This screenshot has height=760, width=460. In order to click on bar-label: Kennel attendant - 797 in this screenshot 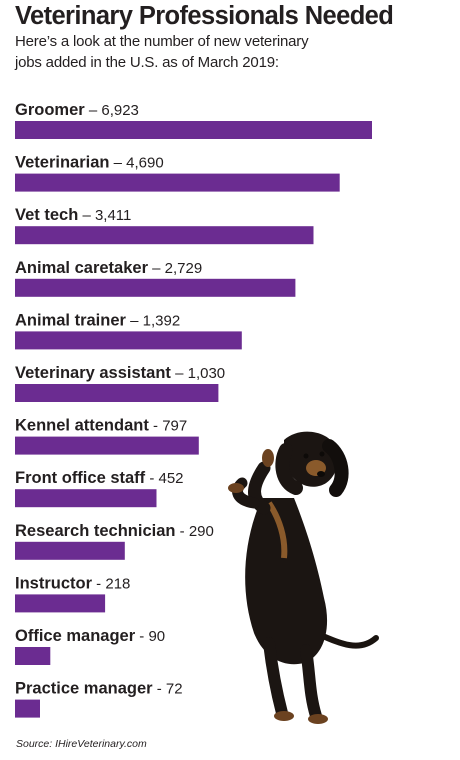, I will do `click(101, 426)`.